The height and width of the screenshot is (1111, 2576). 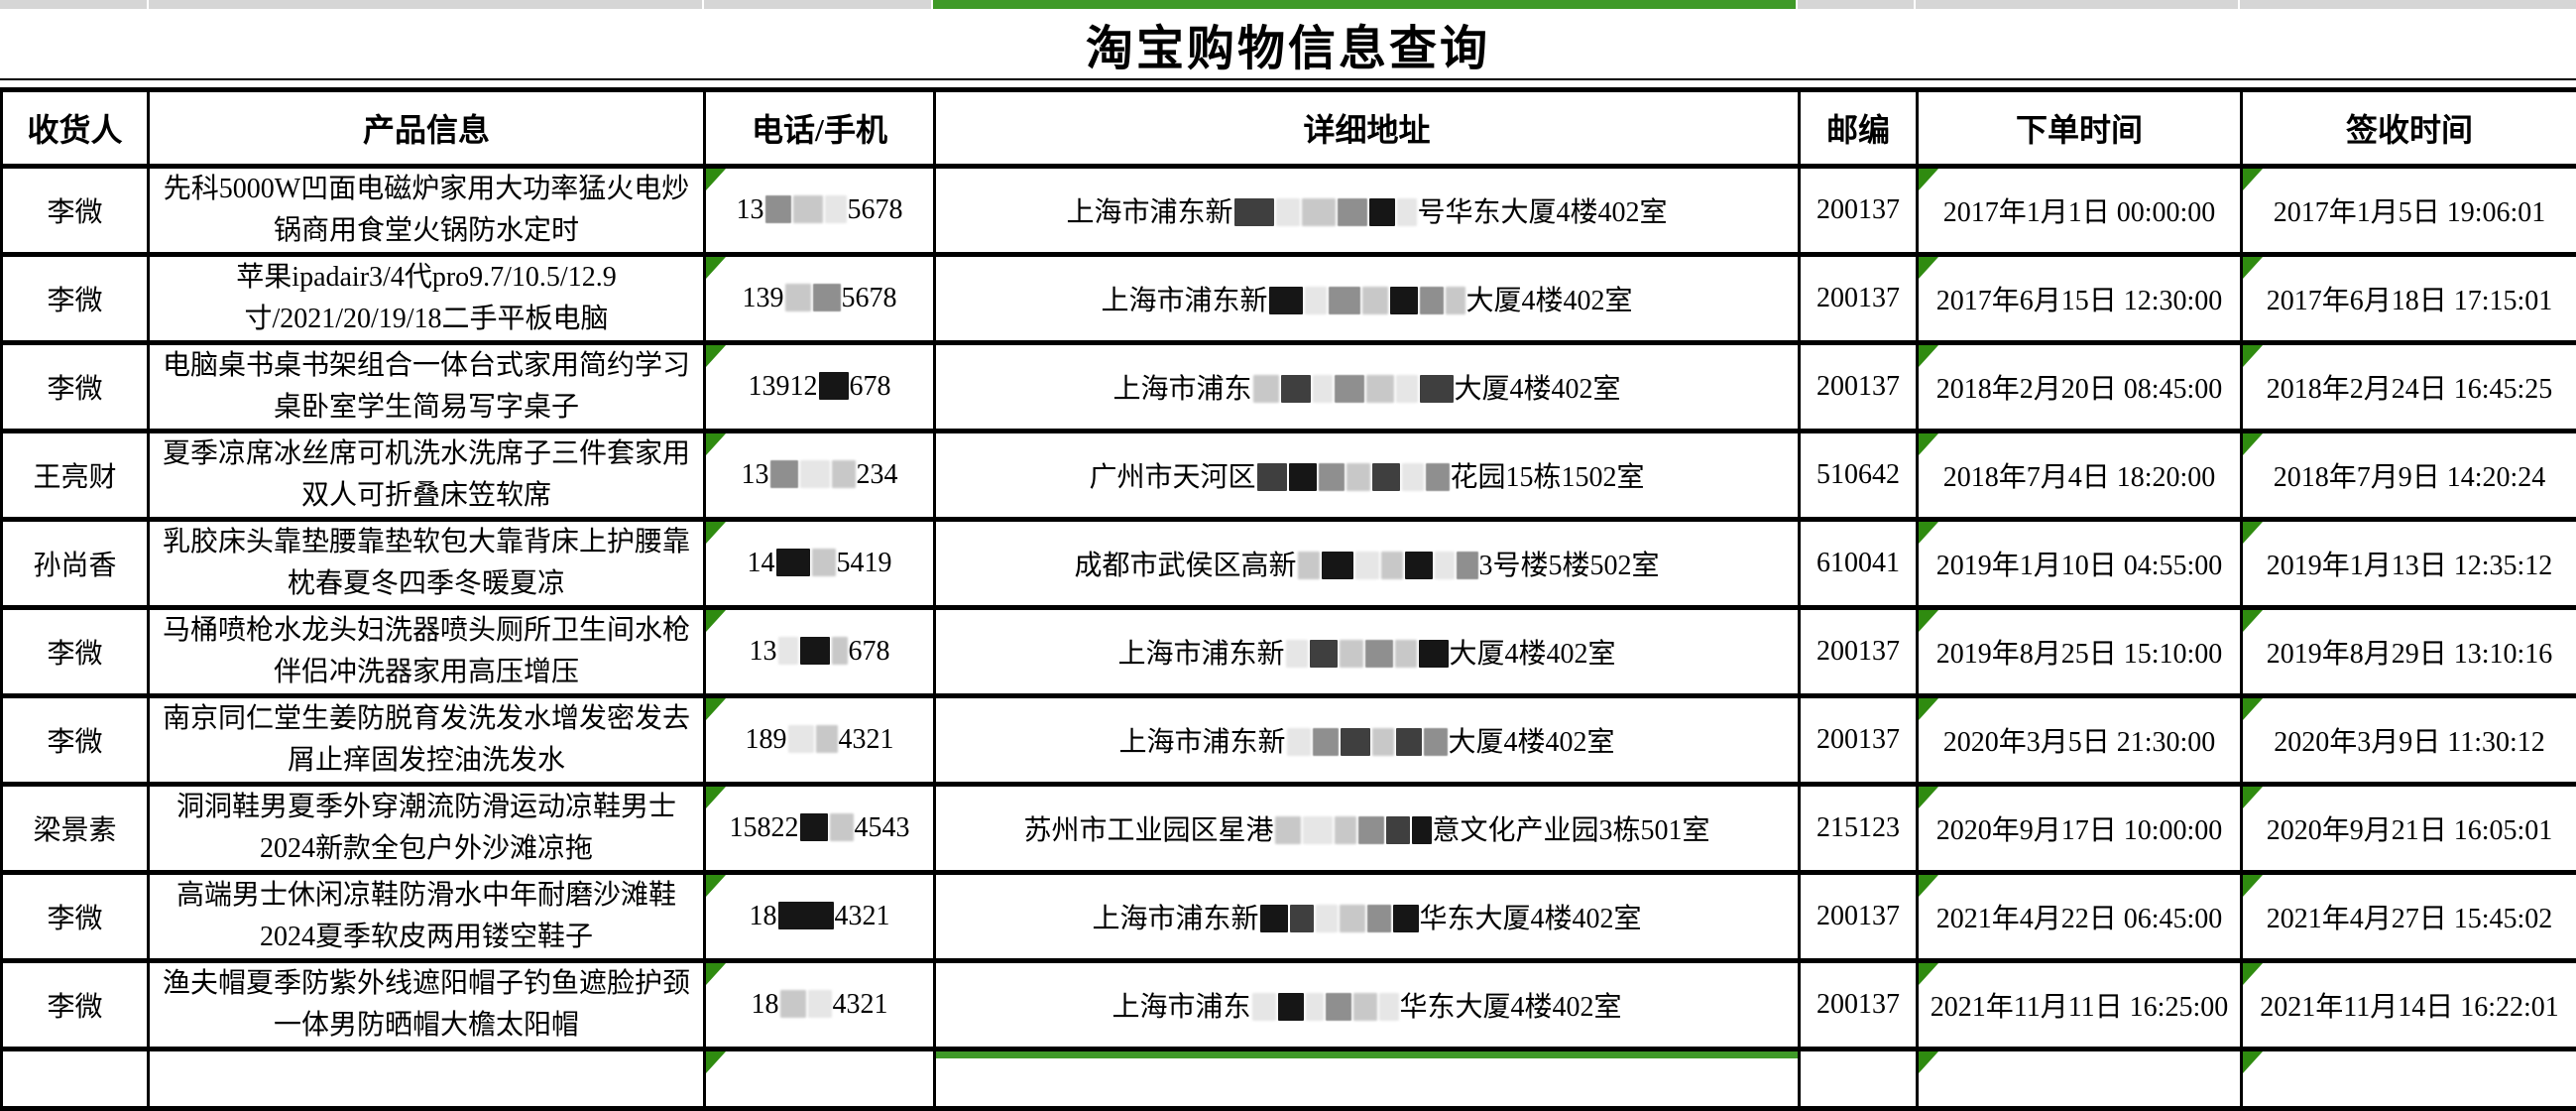 I want to click on address-cell: 上海市浦东大厦4楼402室, so click(x=1367, y=387).